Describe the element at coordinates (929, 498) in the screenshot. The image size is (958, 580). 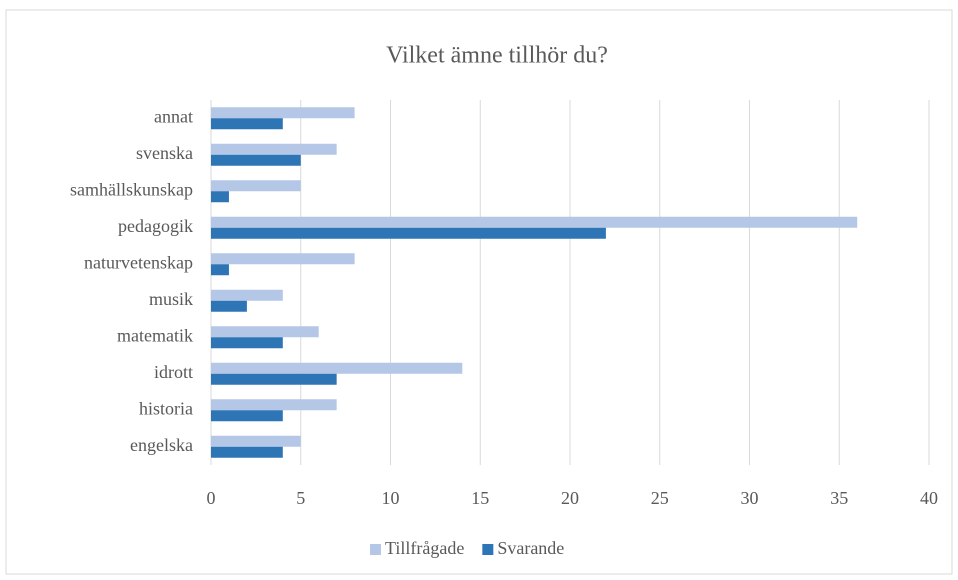
I see `x-tick-label: 40` at that location.